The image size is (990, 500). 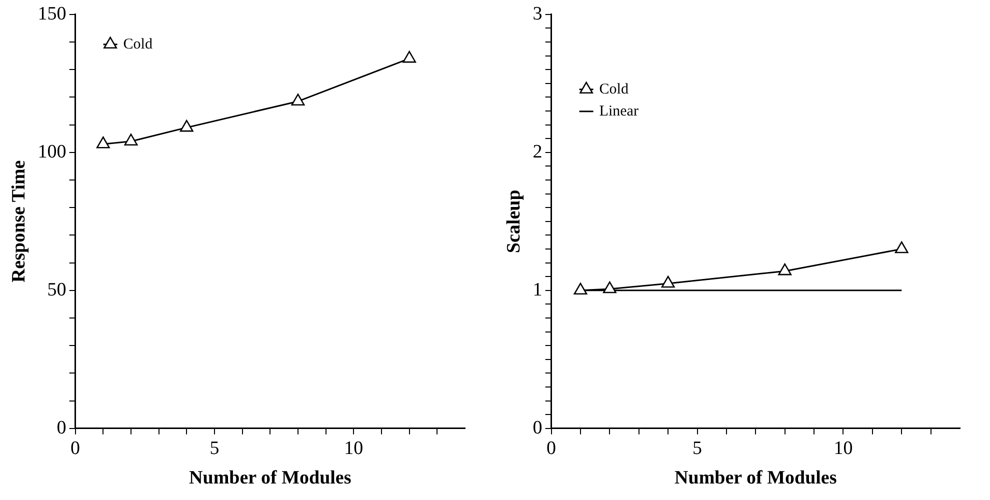 I want to click on y-axis-title: Response Time, so click(x=19, y=221).